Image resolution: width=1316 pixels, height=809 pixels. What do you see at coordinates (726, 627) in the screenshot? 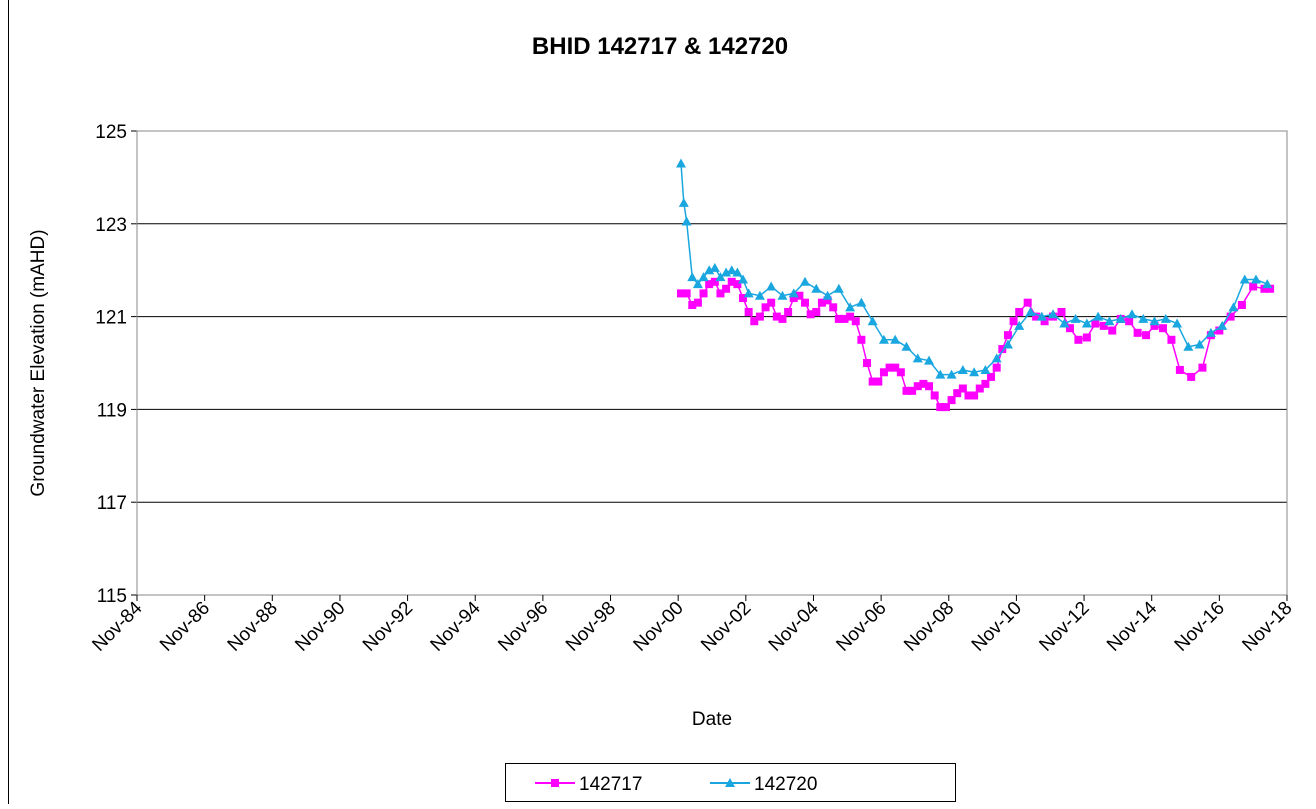
I see `x-tick-label: Nov-02` at bounding box center [726, 627].